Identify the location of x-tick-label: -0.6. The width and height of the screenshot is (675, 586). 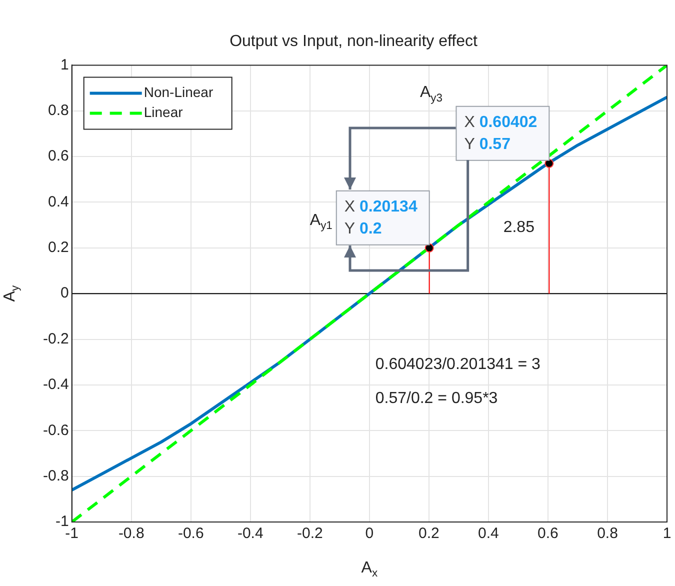
(191, 533).